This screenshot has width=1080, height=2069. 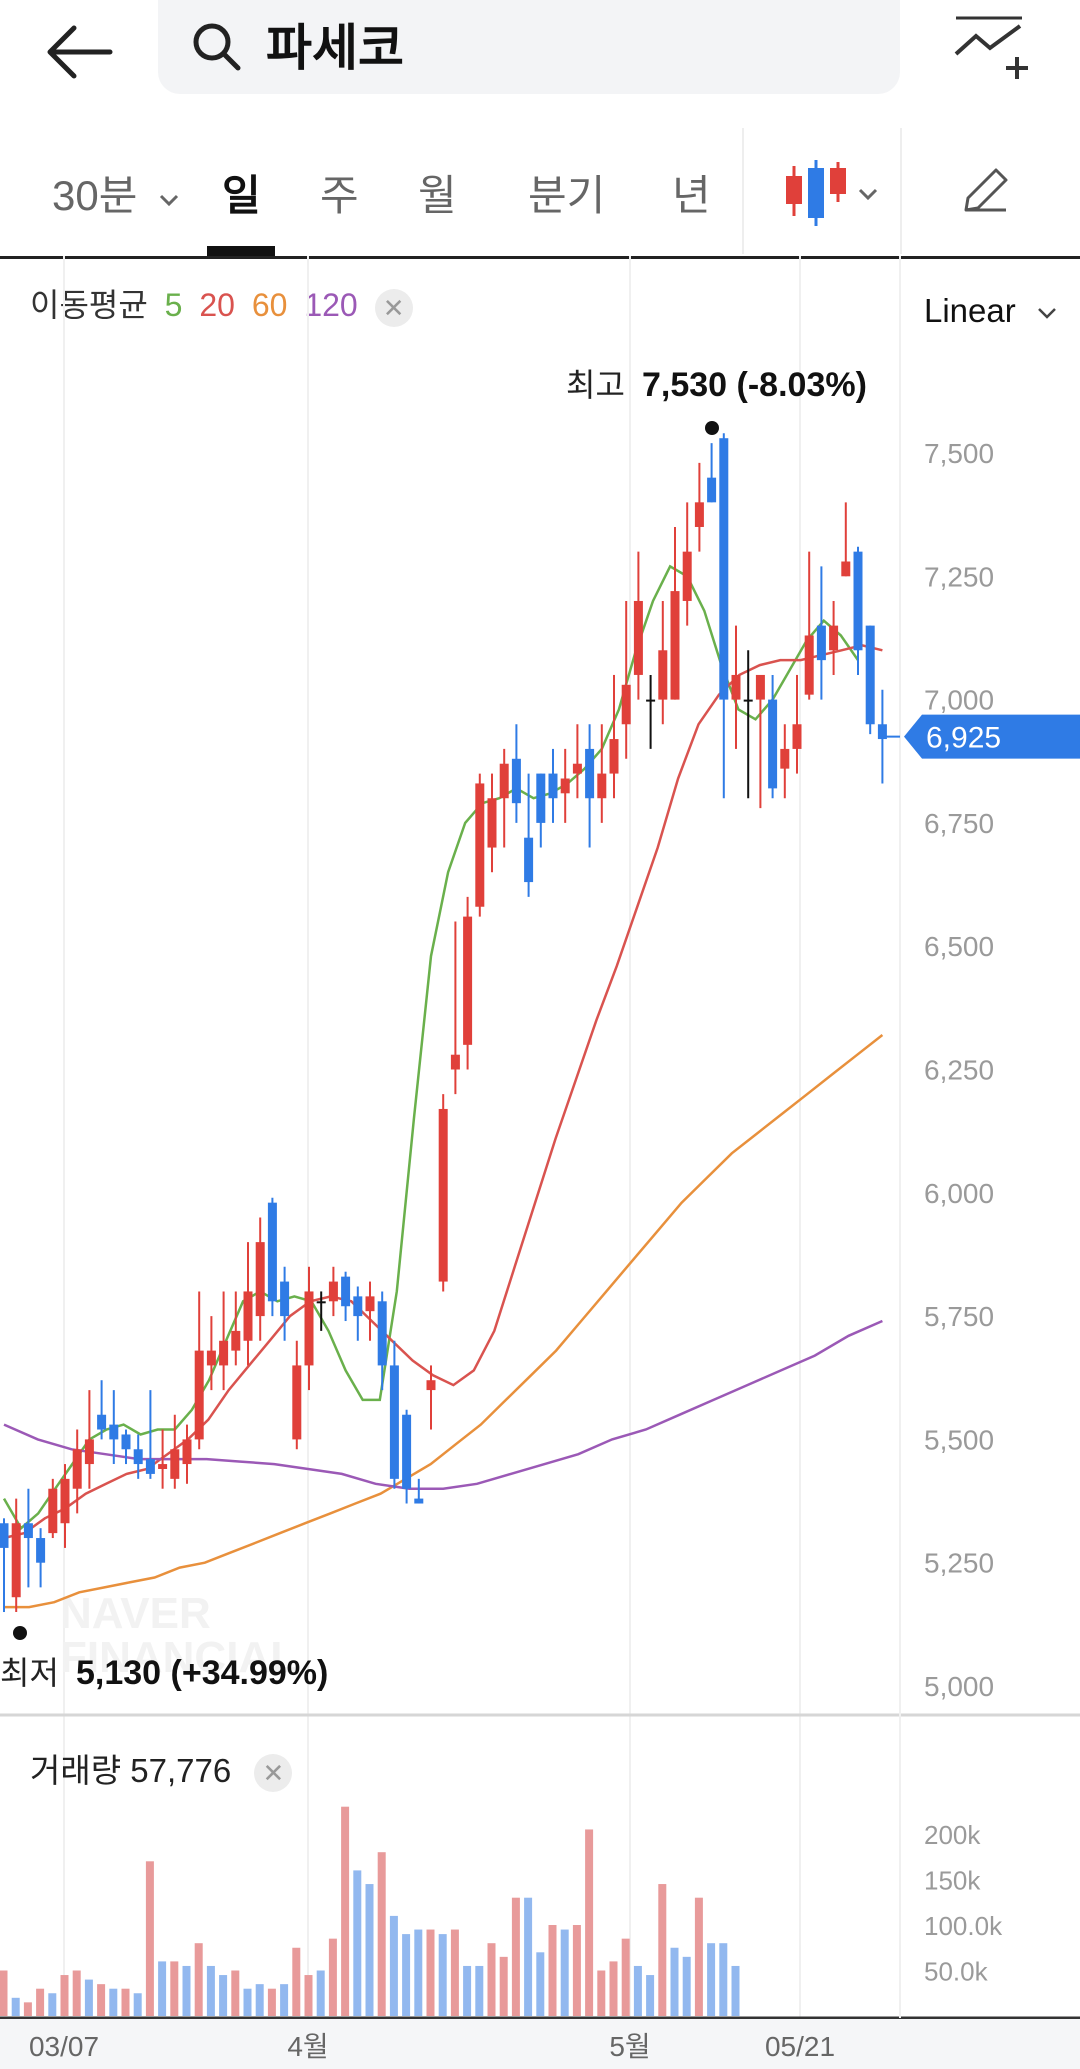 I want to click on tab-divider, so click(x=901, y=191).